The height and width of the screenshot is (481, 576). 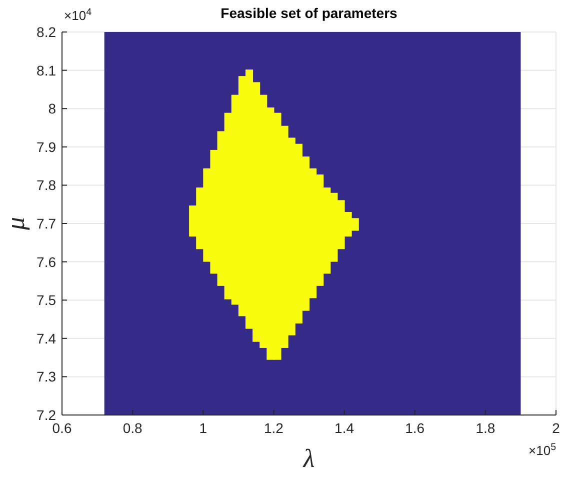 I want to click on y-tick-label: 8, so click(x=52, y=108).